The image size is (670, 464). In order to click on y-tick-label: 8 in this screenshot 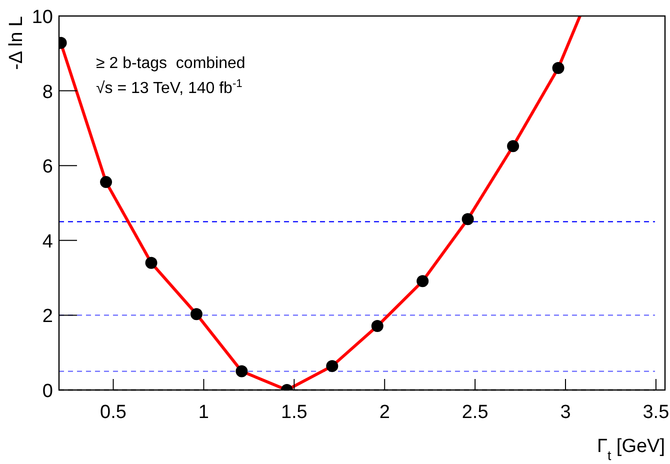, I will do `click(47, 92)`.